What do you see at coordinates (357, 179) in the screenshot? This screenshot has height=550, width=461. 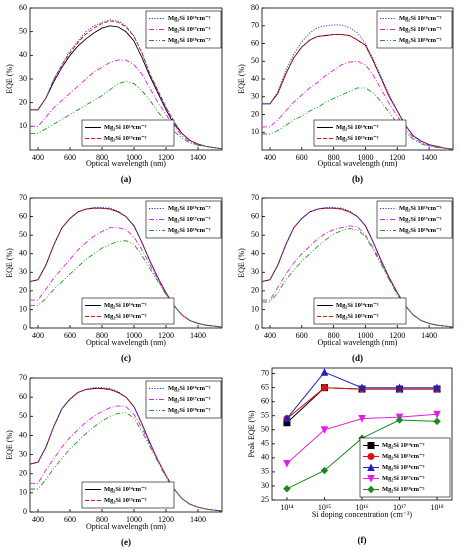 I see `caption: (b)` at bounding box center [357, 179].